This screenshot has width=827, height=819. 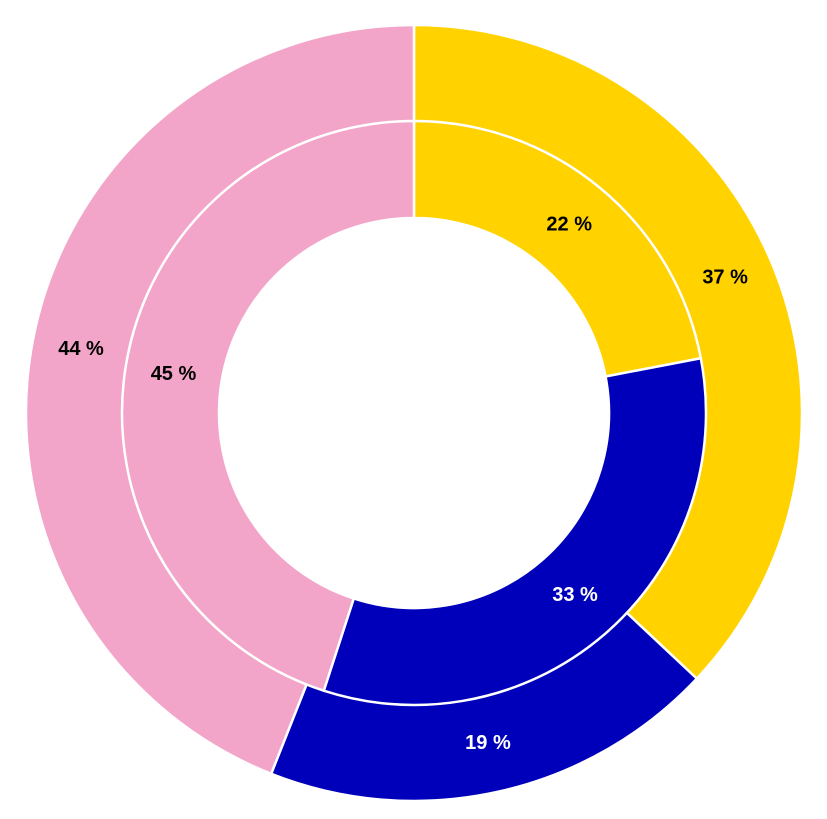 What do you see at coordinates (81, 349) in the screenshot?
I see `outer-ring-label-2: 44 %` at bounding box center [81, 349].